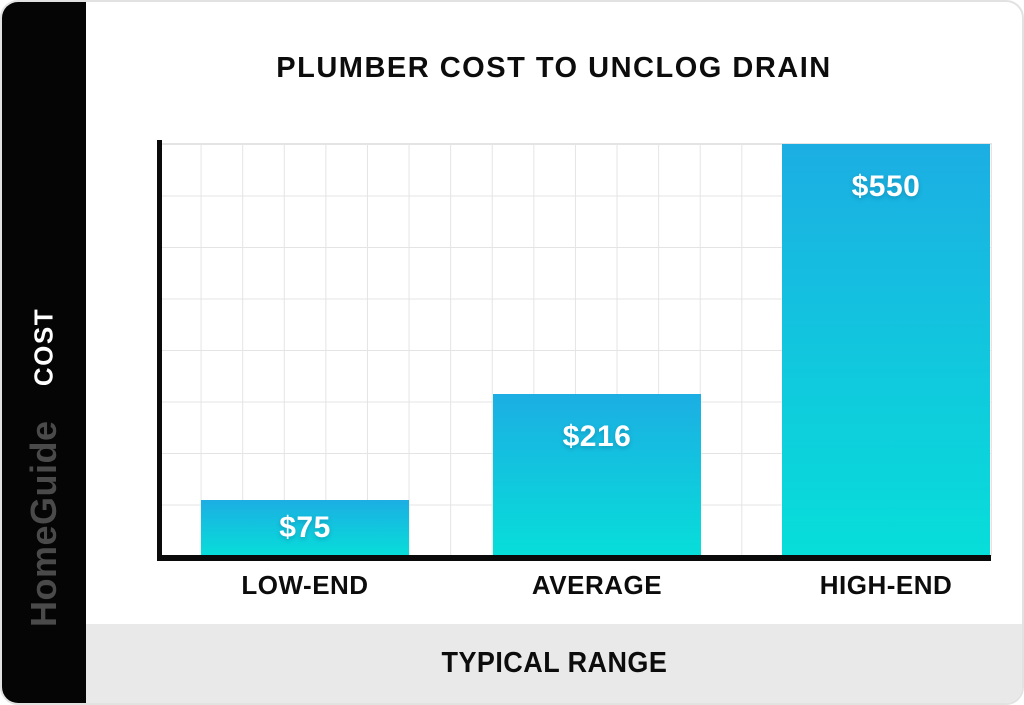 This screenshot has width=1024, height=705. I want to click on y-axis-label: COST, so click(43, 347).